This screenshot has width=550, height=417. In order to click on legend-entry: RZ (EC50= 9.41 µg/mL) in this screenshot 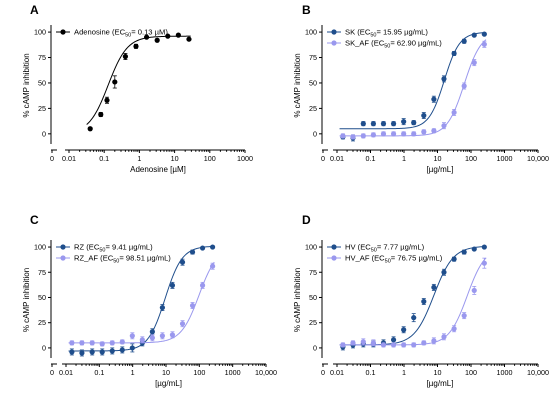, I will do `click(104, 248)`.